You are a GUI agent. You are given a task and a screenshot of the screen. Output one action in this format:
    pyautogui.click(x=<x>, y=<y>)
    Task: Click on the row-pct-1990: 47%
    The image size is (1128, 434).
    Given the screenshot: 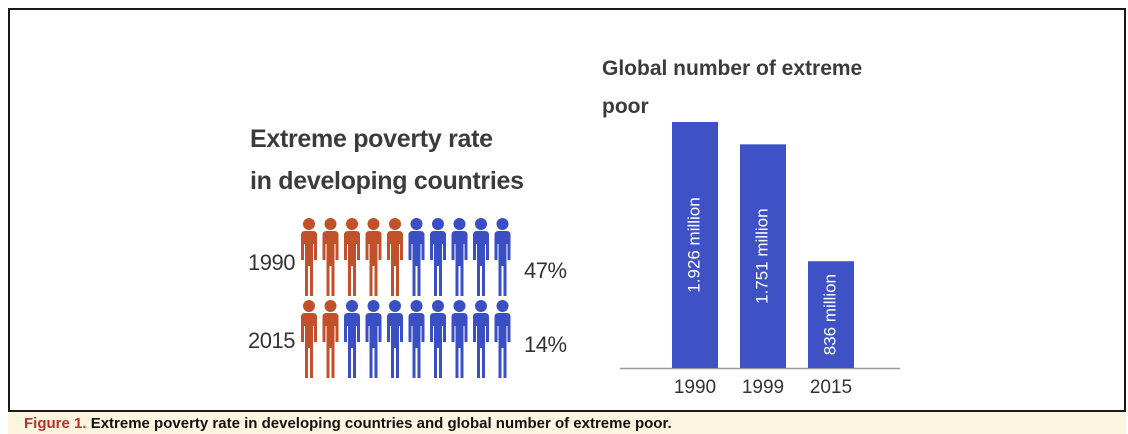 What is the action you would take?
    pyautogui.click(x=545, y=270)
    